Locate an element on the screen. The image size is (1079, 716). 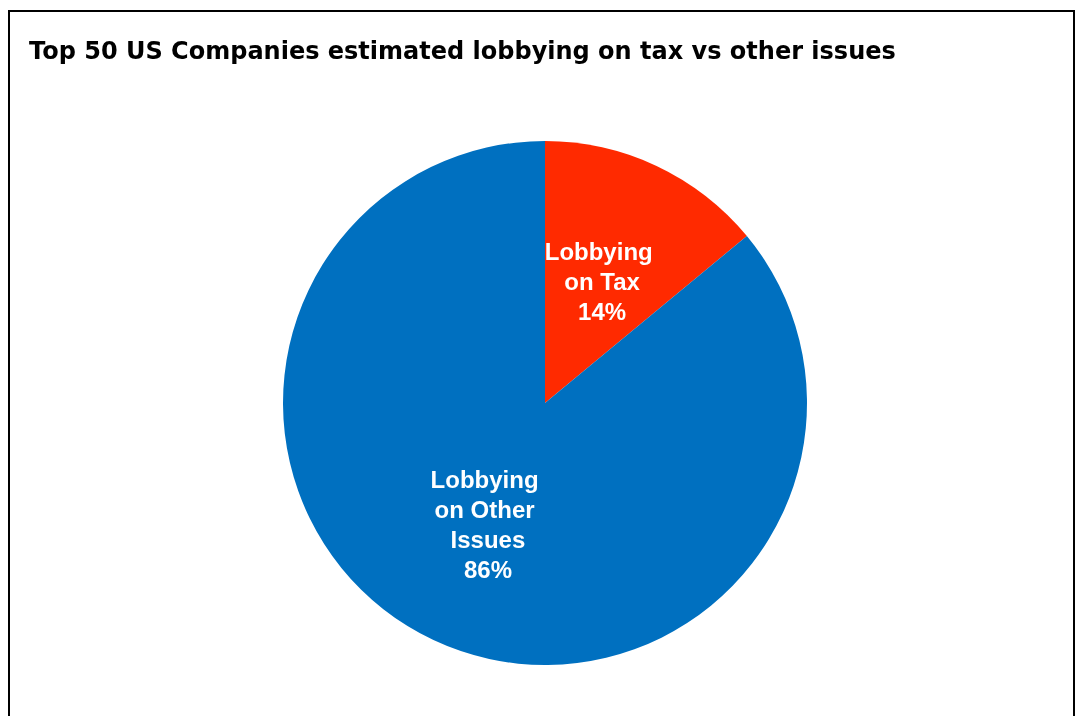
slice-label: Lobbying on Tax is located at coordinates (602, 267).